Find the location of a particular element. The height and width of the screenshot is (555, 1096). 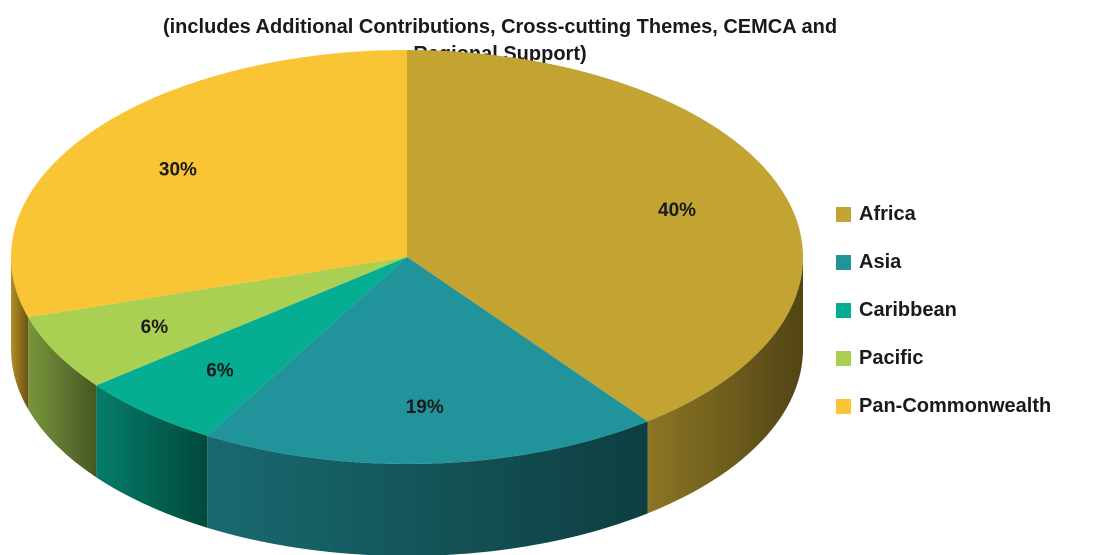

legend-item-africa: Africa is located at coordinates (943, 214).